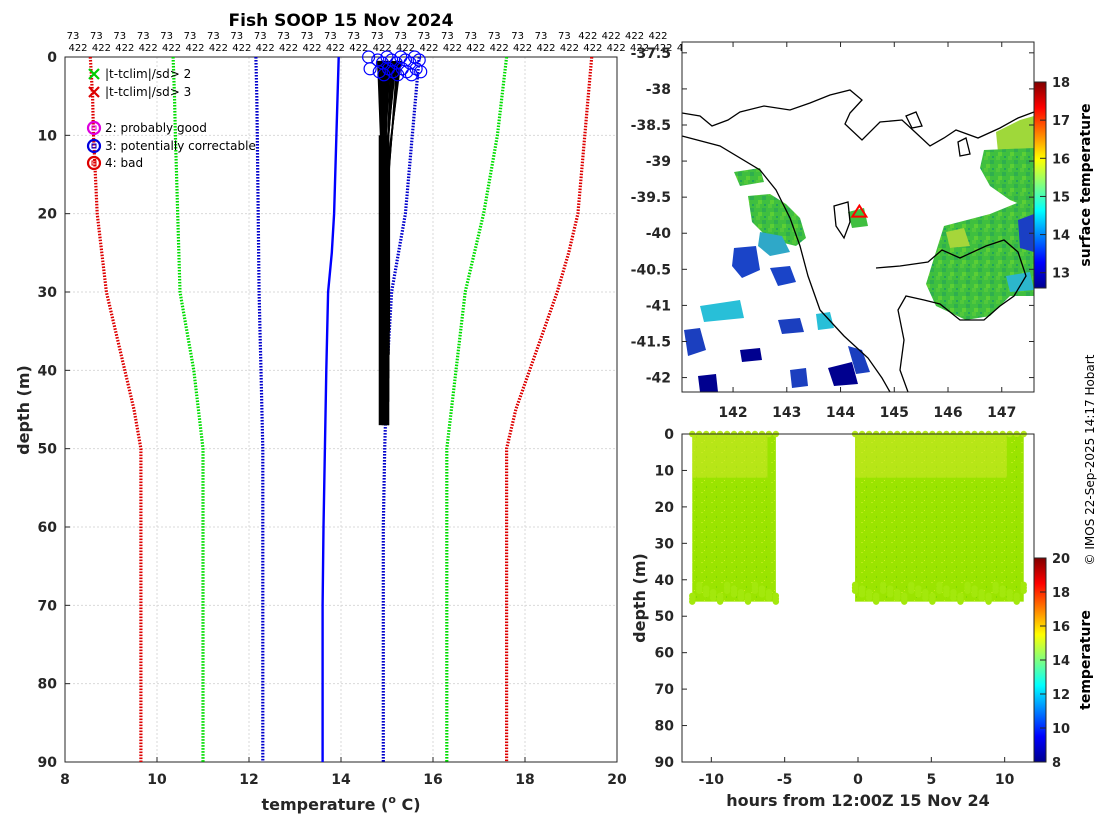 The image size is (1100, 820). I want to click on map-y-tick-label: -38, so click(658, 90).